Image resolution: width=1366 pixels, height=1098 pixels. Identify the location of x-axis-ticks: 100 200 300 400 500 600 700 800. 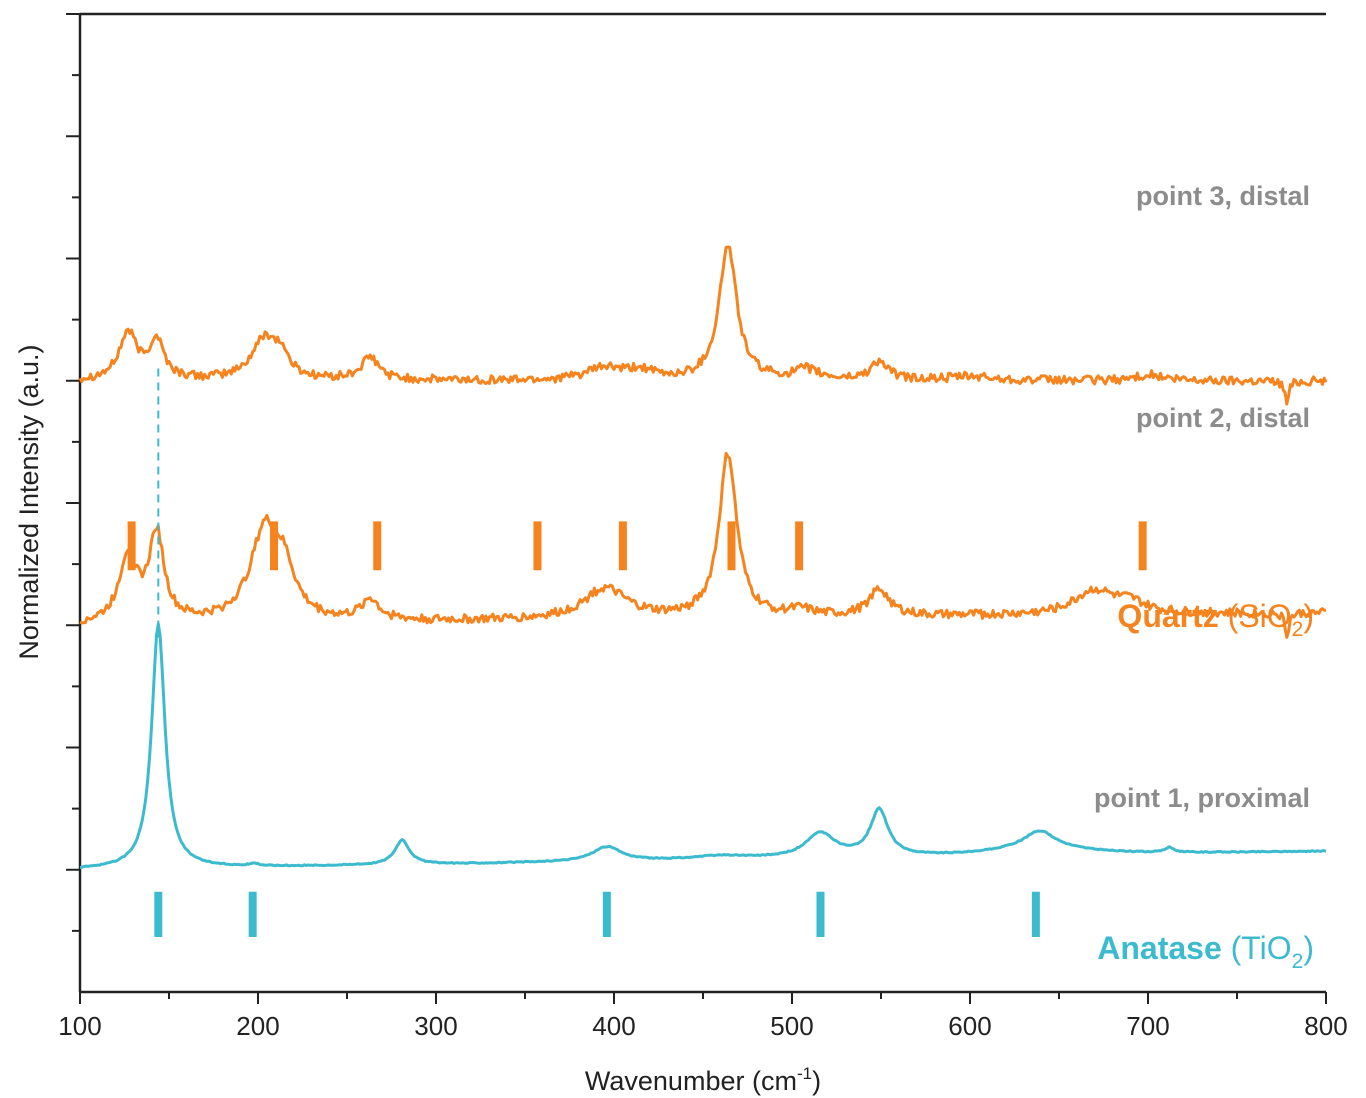
(702, 1016).